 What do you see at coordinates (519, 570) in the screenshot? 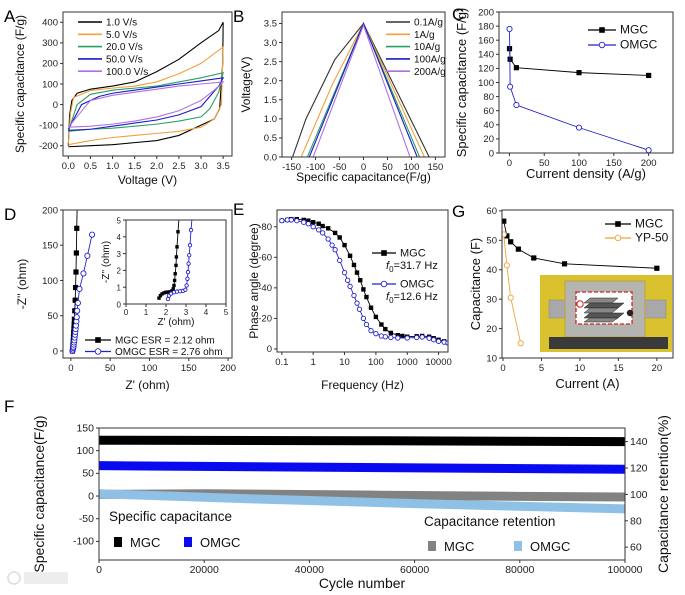
I see `x-tick-label: 80000` at bounding box center [519, 570].